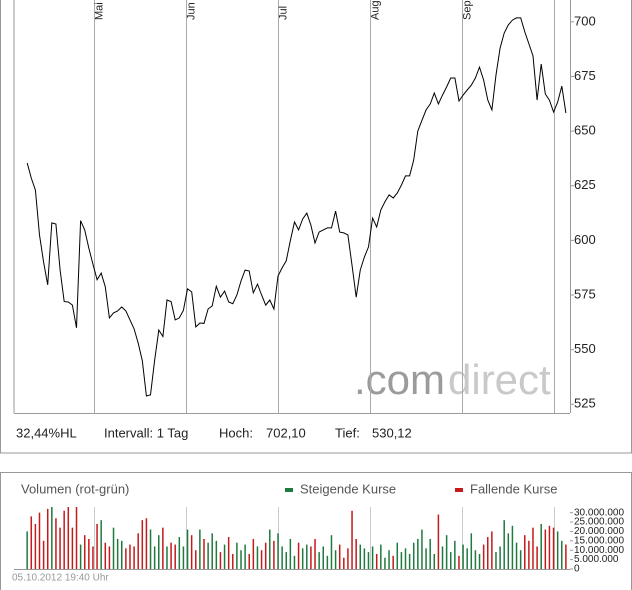 This screenshot has width=632, height=590. I want to click on interval-info: Intervall: 1 Tag, so click(146, 432).